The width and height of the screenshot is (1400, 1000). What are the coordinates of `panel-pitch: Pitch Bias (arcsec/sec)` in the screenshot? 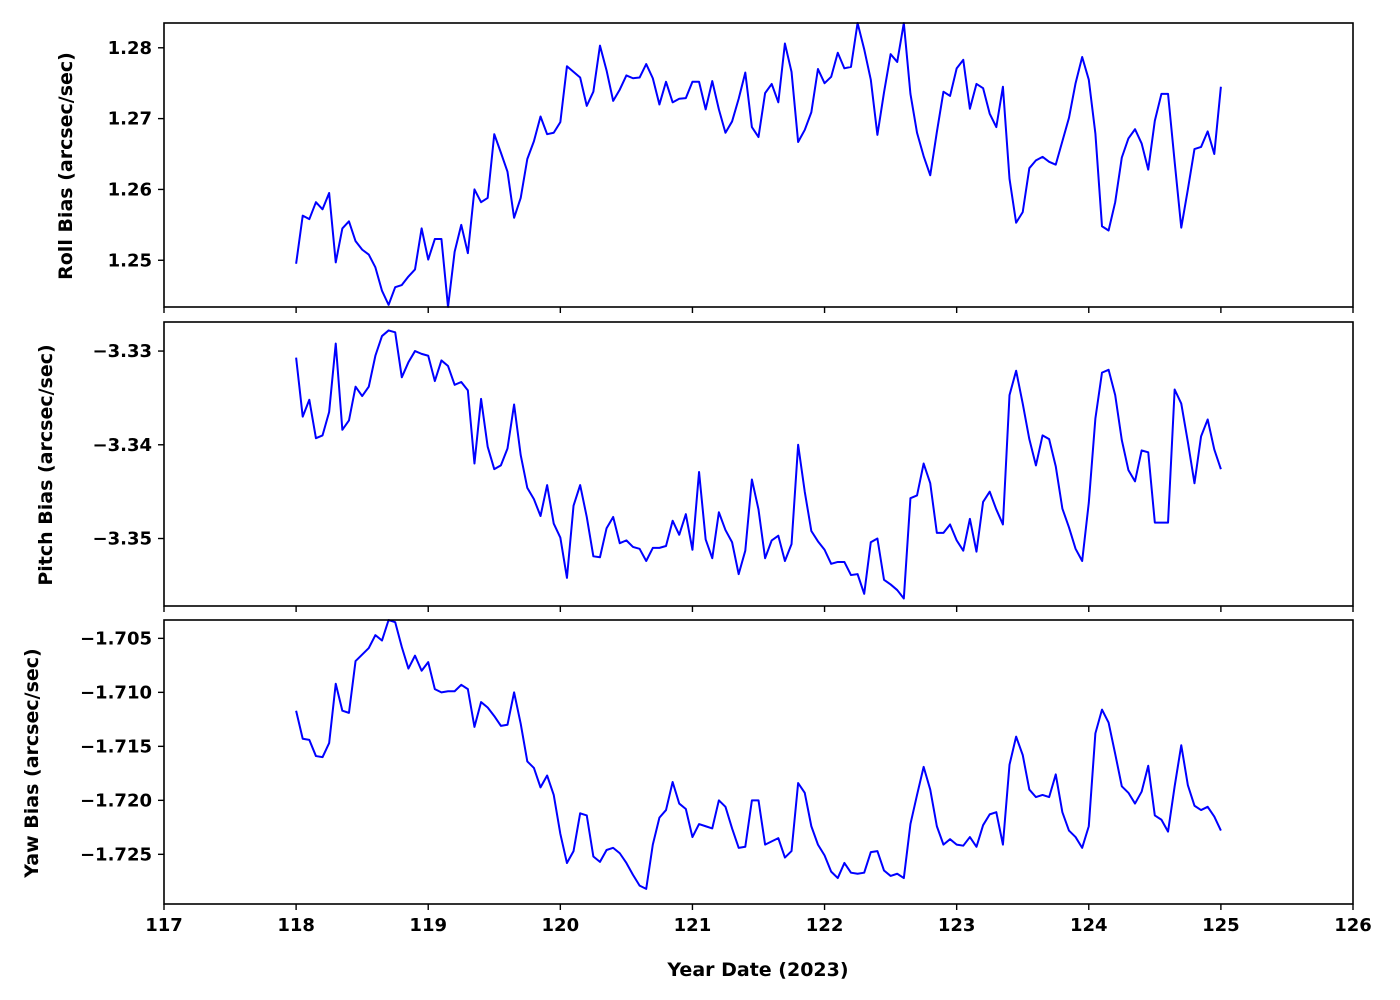 It's located at (46, 464).